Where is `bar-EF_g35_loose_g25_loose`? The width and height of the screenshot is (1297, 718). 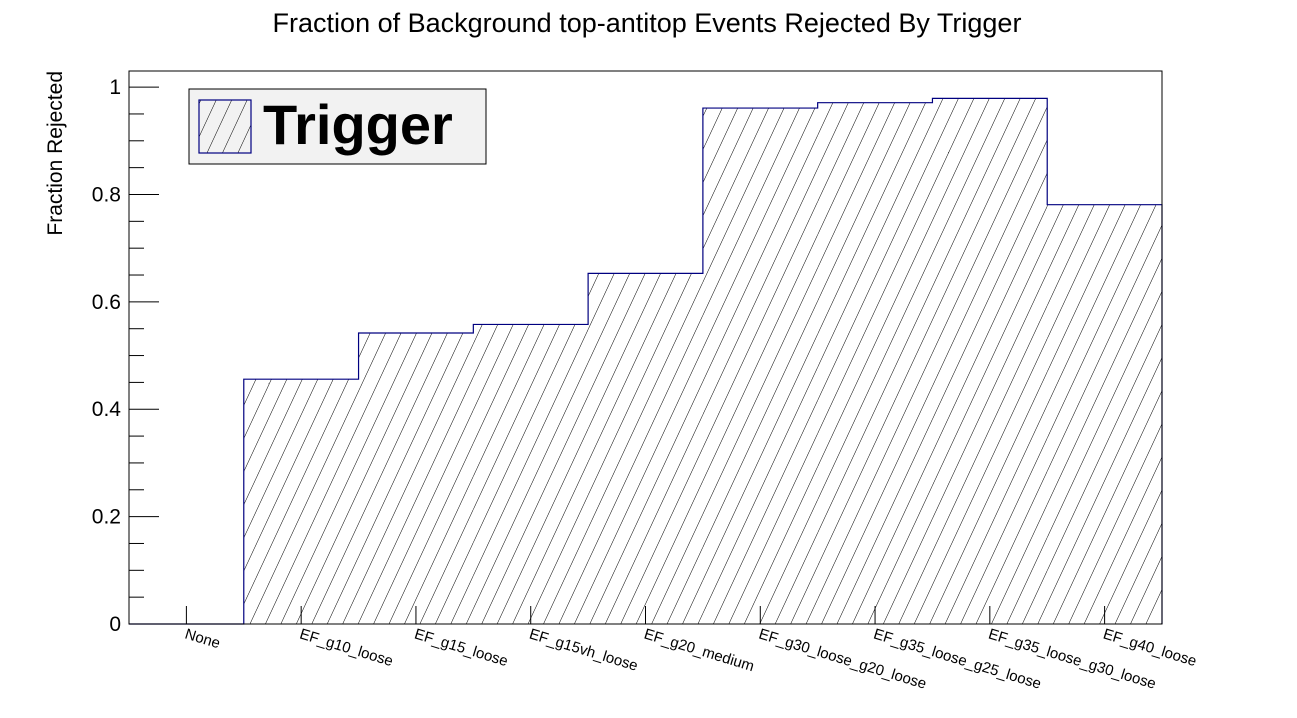 bar-EF_g35_loose_g25_loose is located at coordinates (875, 363).